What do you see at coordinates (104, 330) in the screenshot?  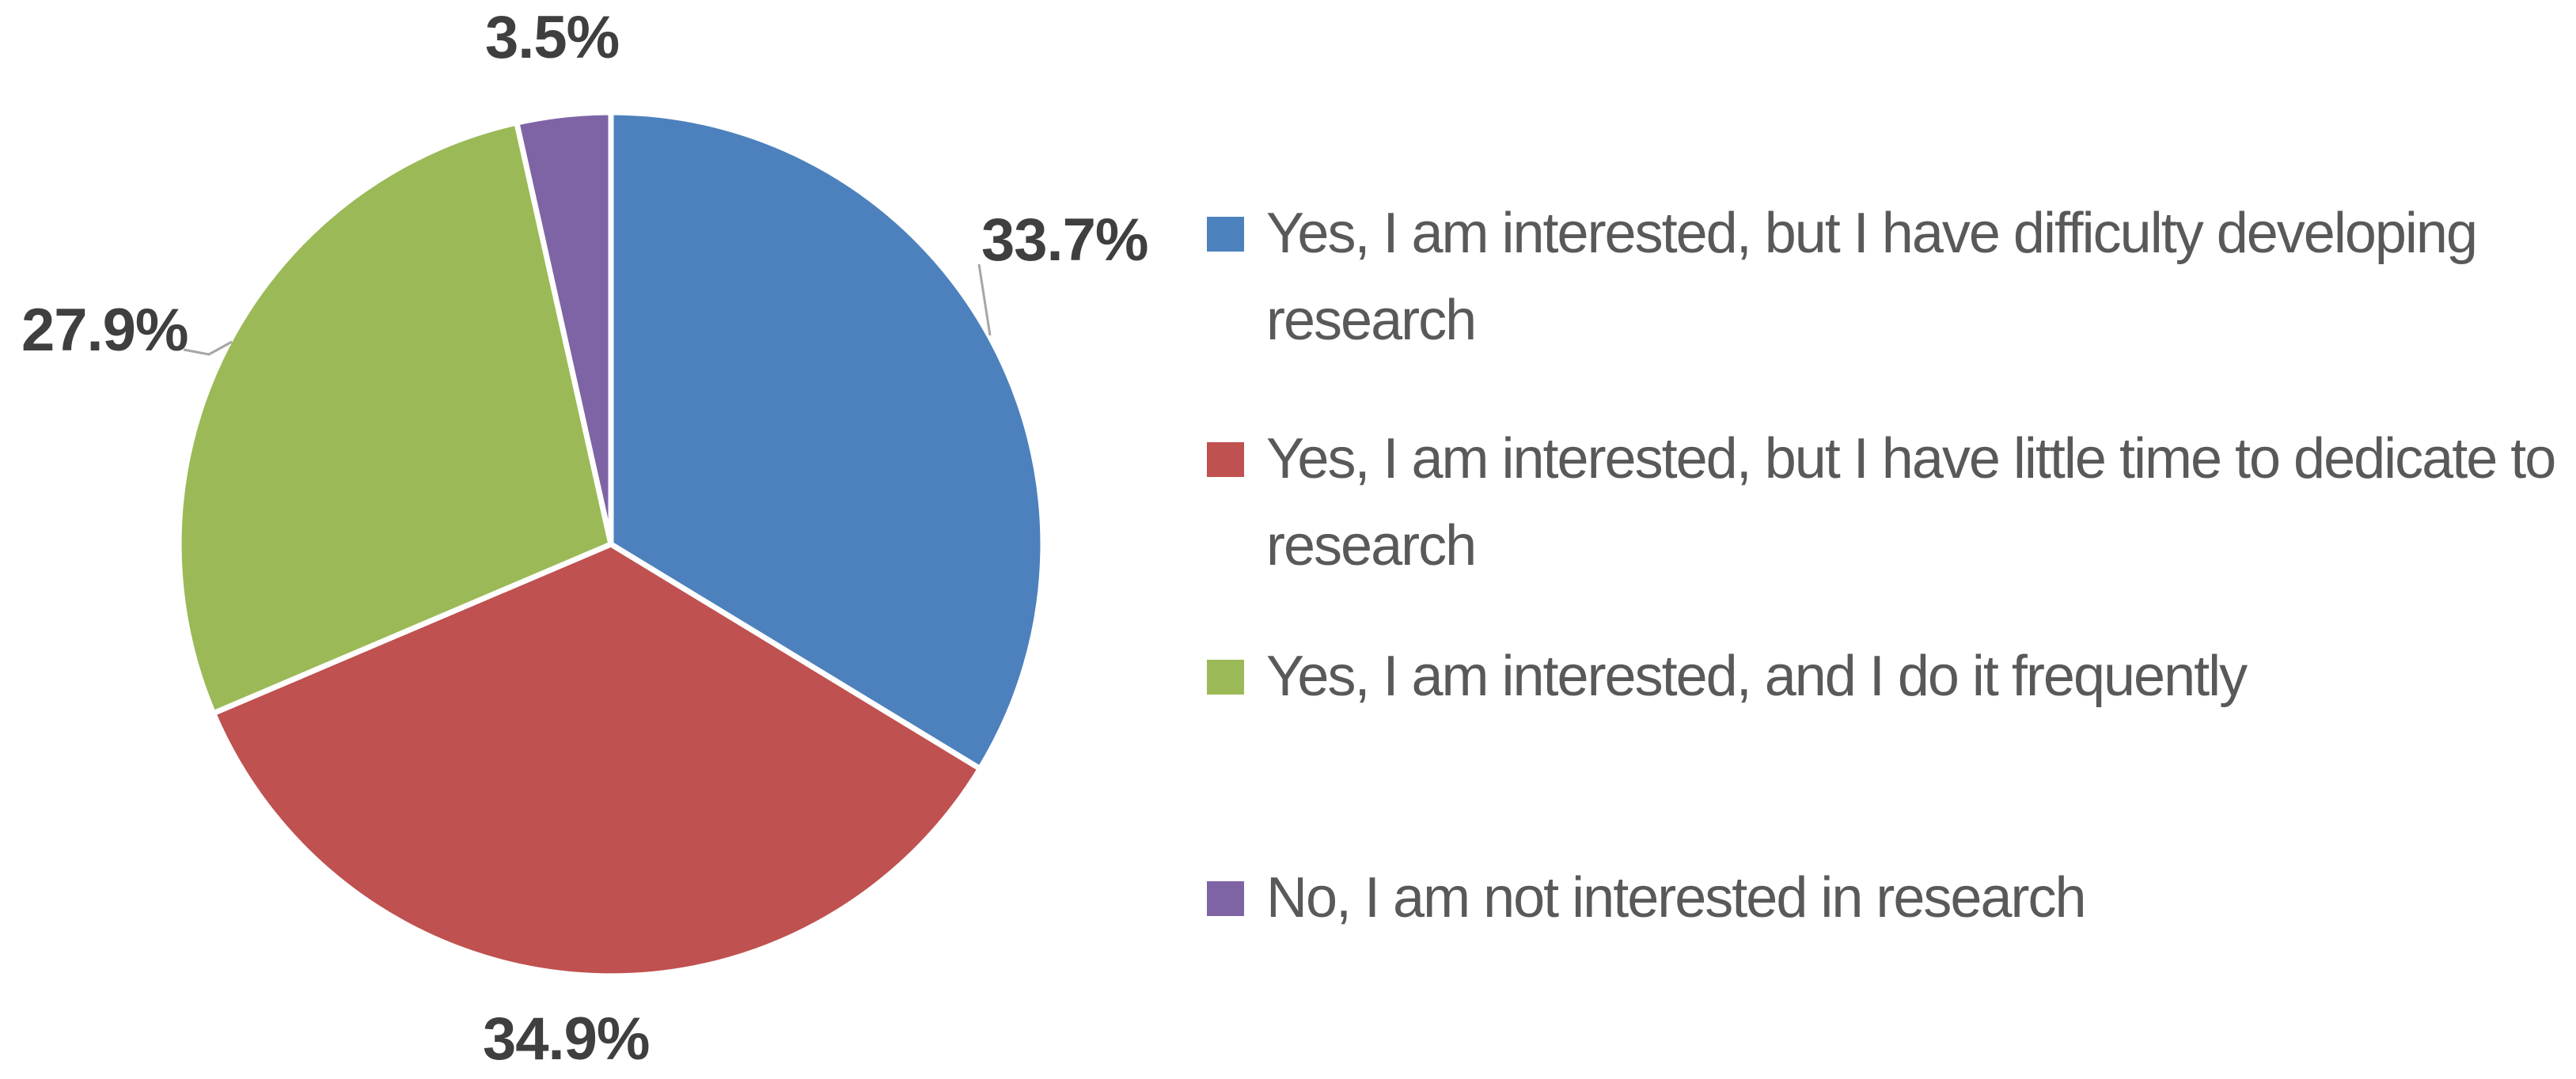 I see `data-label-frequently: 27.9%` at bounding box center [104, 330].